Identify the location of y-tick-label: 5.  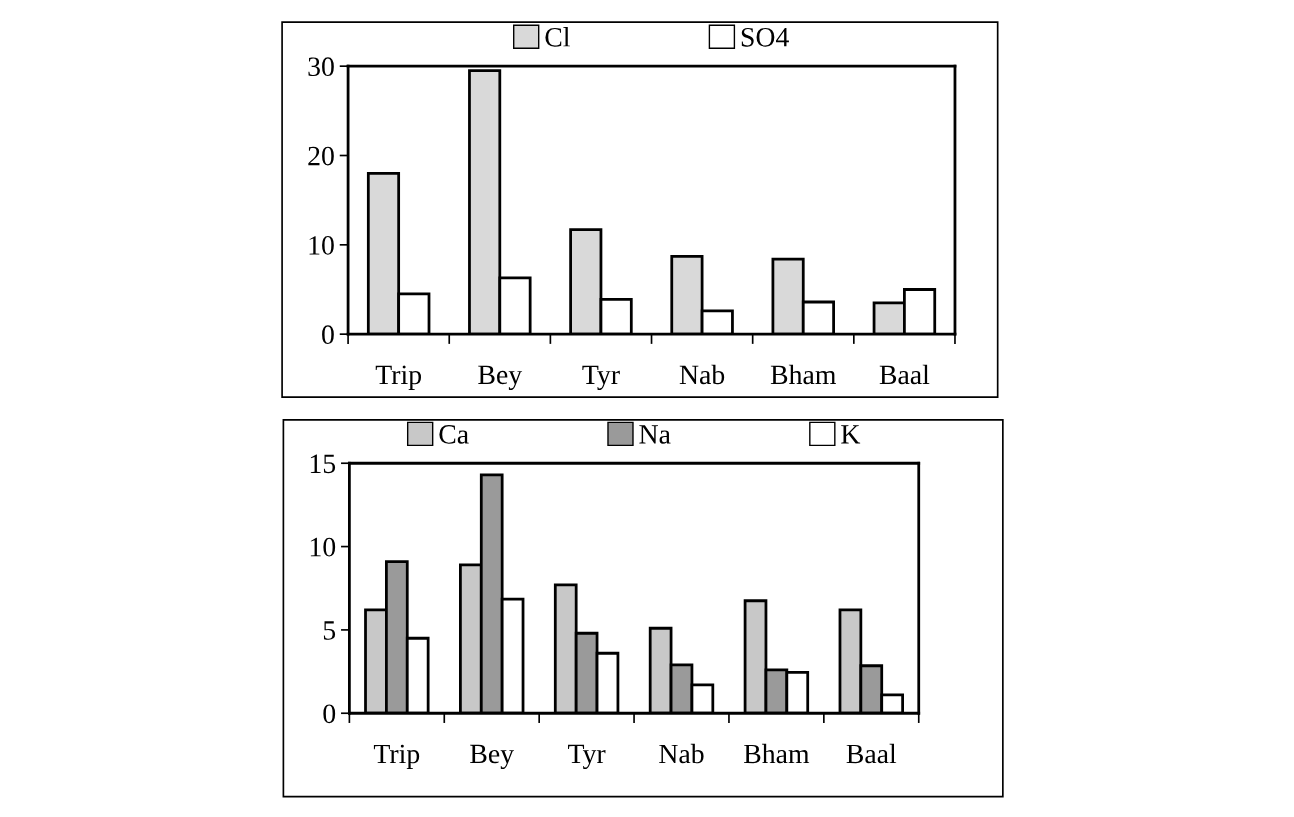
(329, 630).